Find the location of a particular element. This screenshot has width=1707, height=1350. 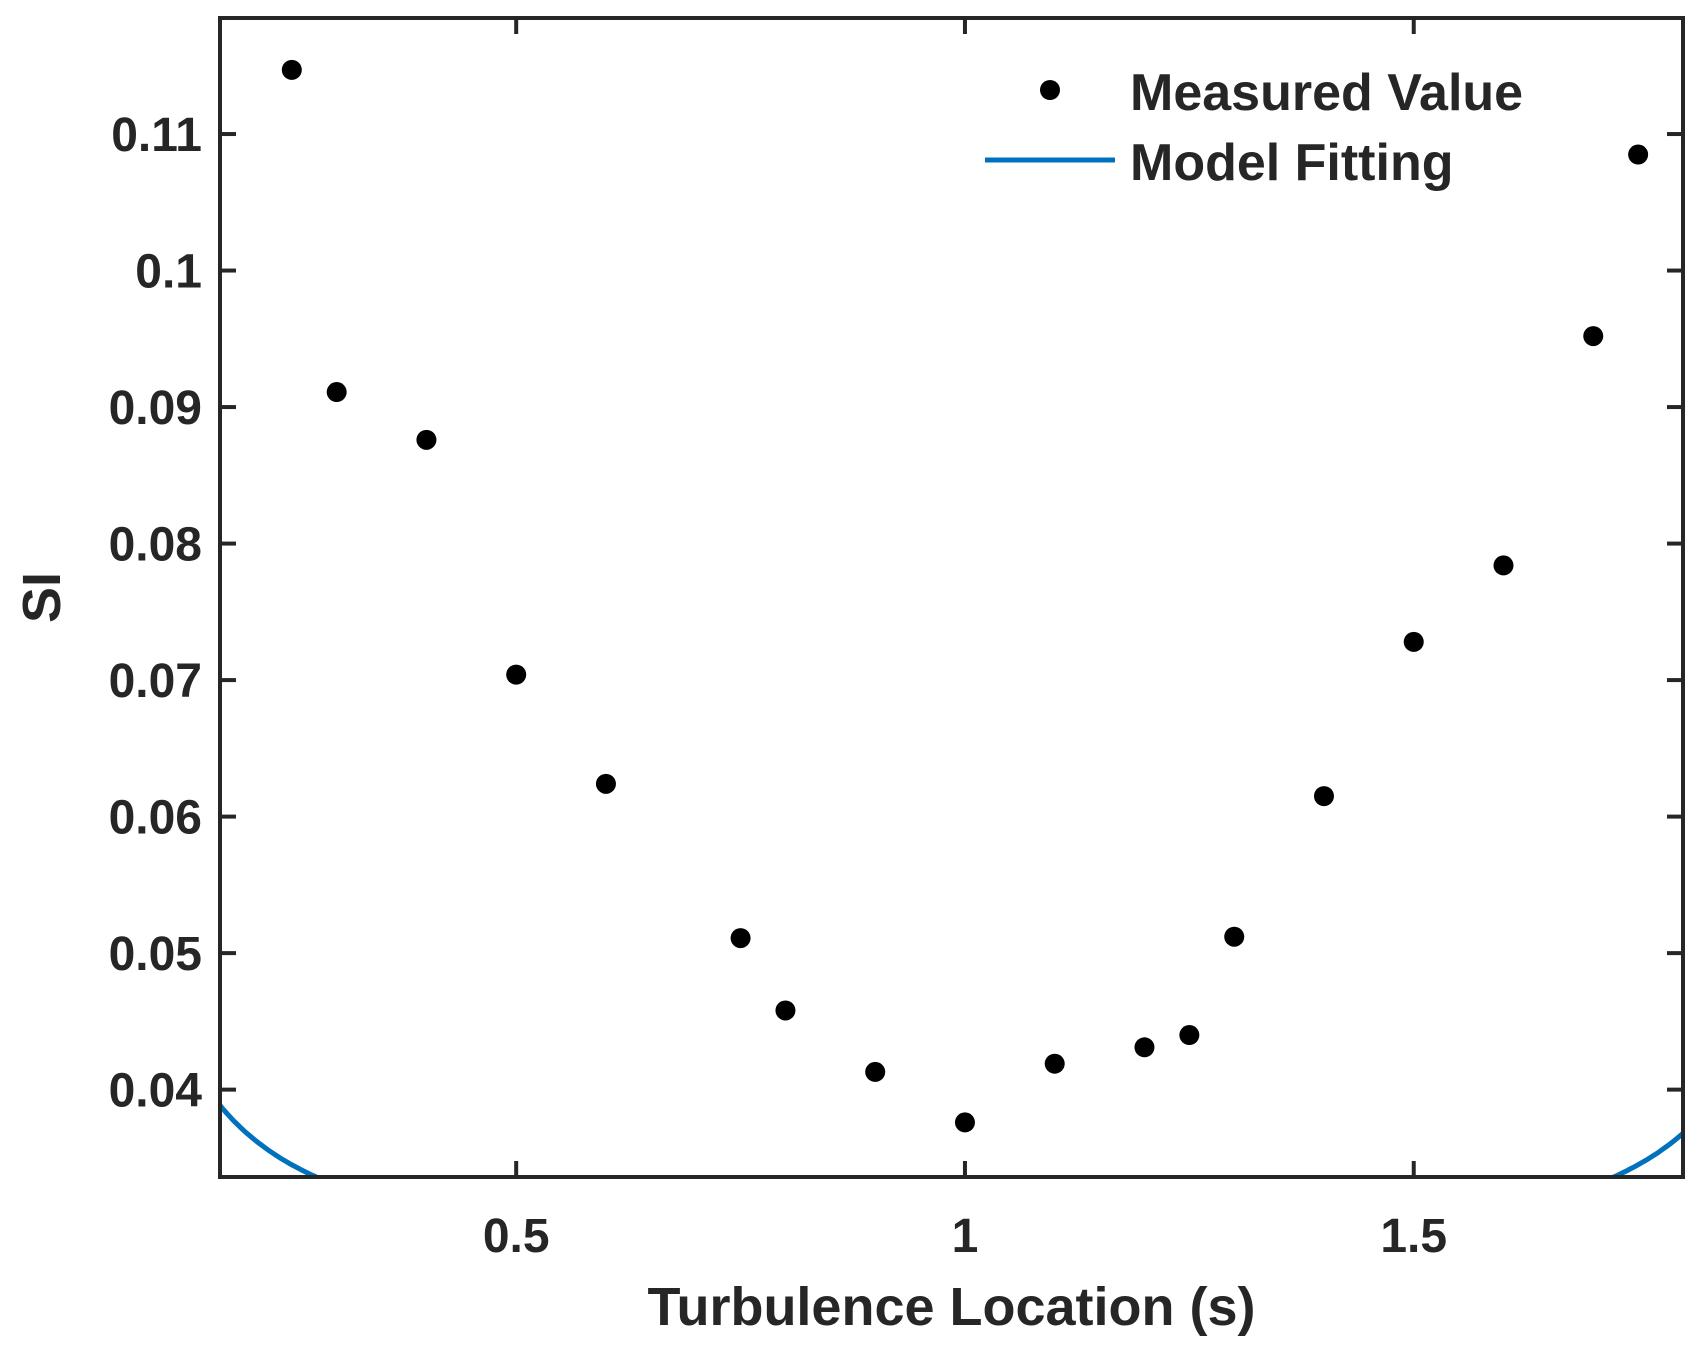

y-tick-label: 0.11 is located at coordinates (156, 135).